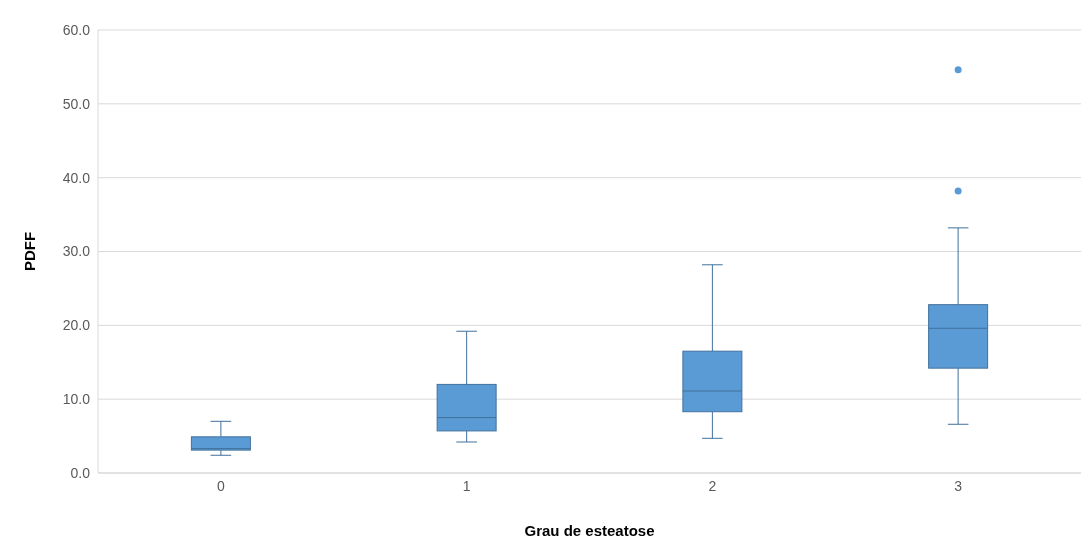 This screenshot has height=545, width=1089. I want to click on y-tick-label: 40.0, so click(76, 177).